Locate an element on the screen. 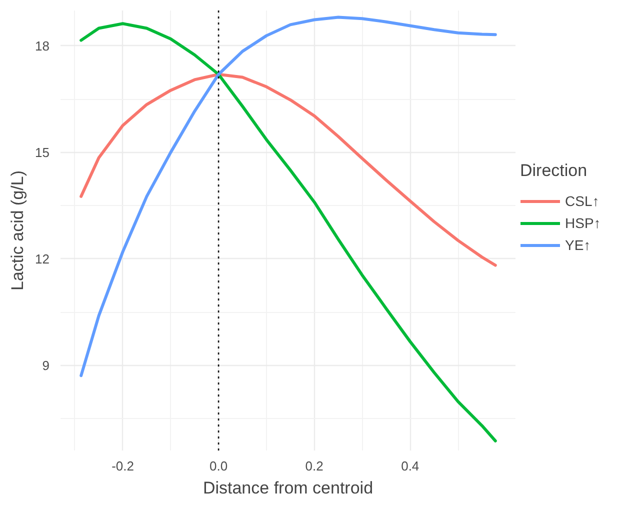 The image size is (636, 521). x-tick-label: -0.2 is located at coordinates (123, 466).